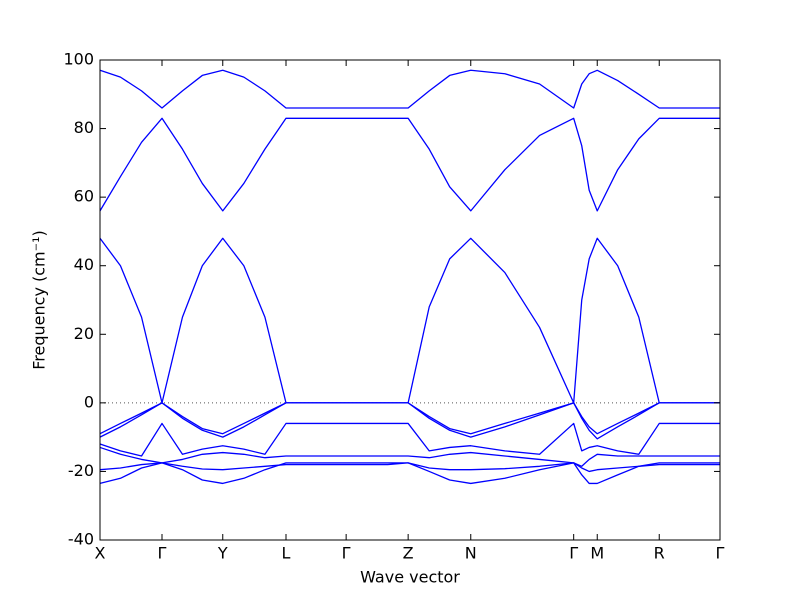  I want to click on y-tick-label: -20, so click(81, 470).